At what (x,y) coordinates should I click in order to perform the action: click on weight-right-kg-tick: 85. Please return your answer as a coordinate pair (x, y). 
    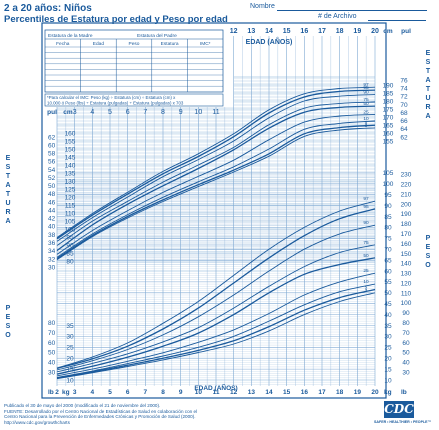
    Looking at the image, I should click on (388, 217).